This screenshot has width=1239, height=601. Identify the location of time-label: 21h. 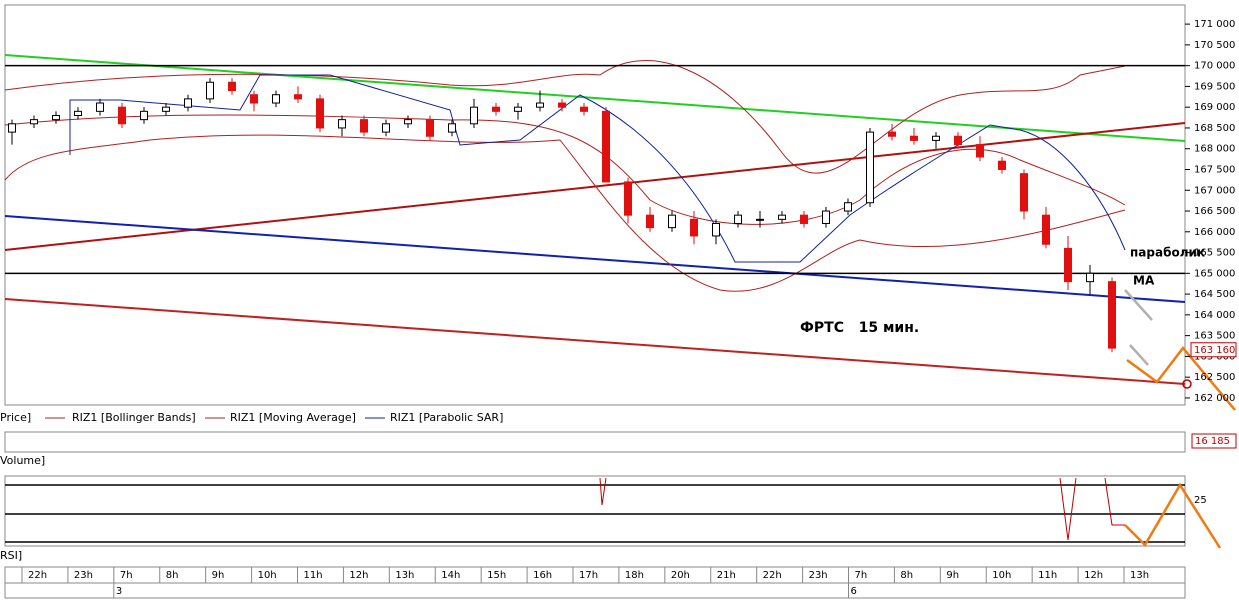
(726, 575).